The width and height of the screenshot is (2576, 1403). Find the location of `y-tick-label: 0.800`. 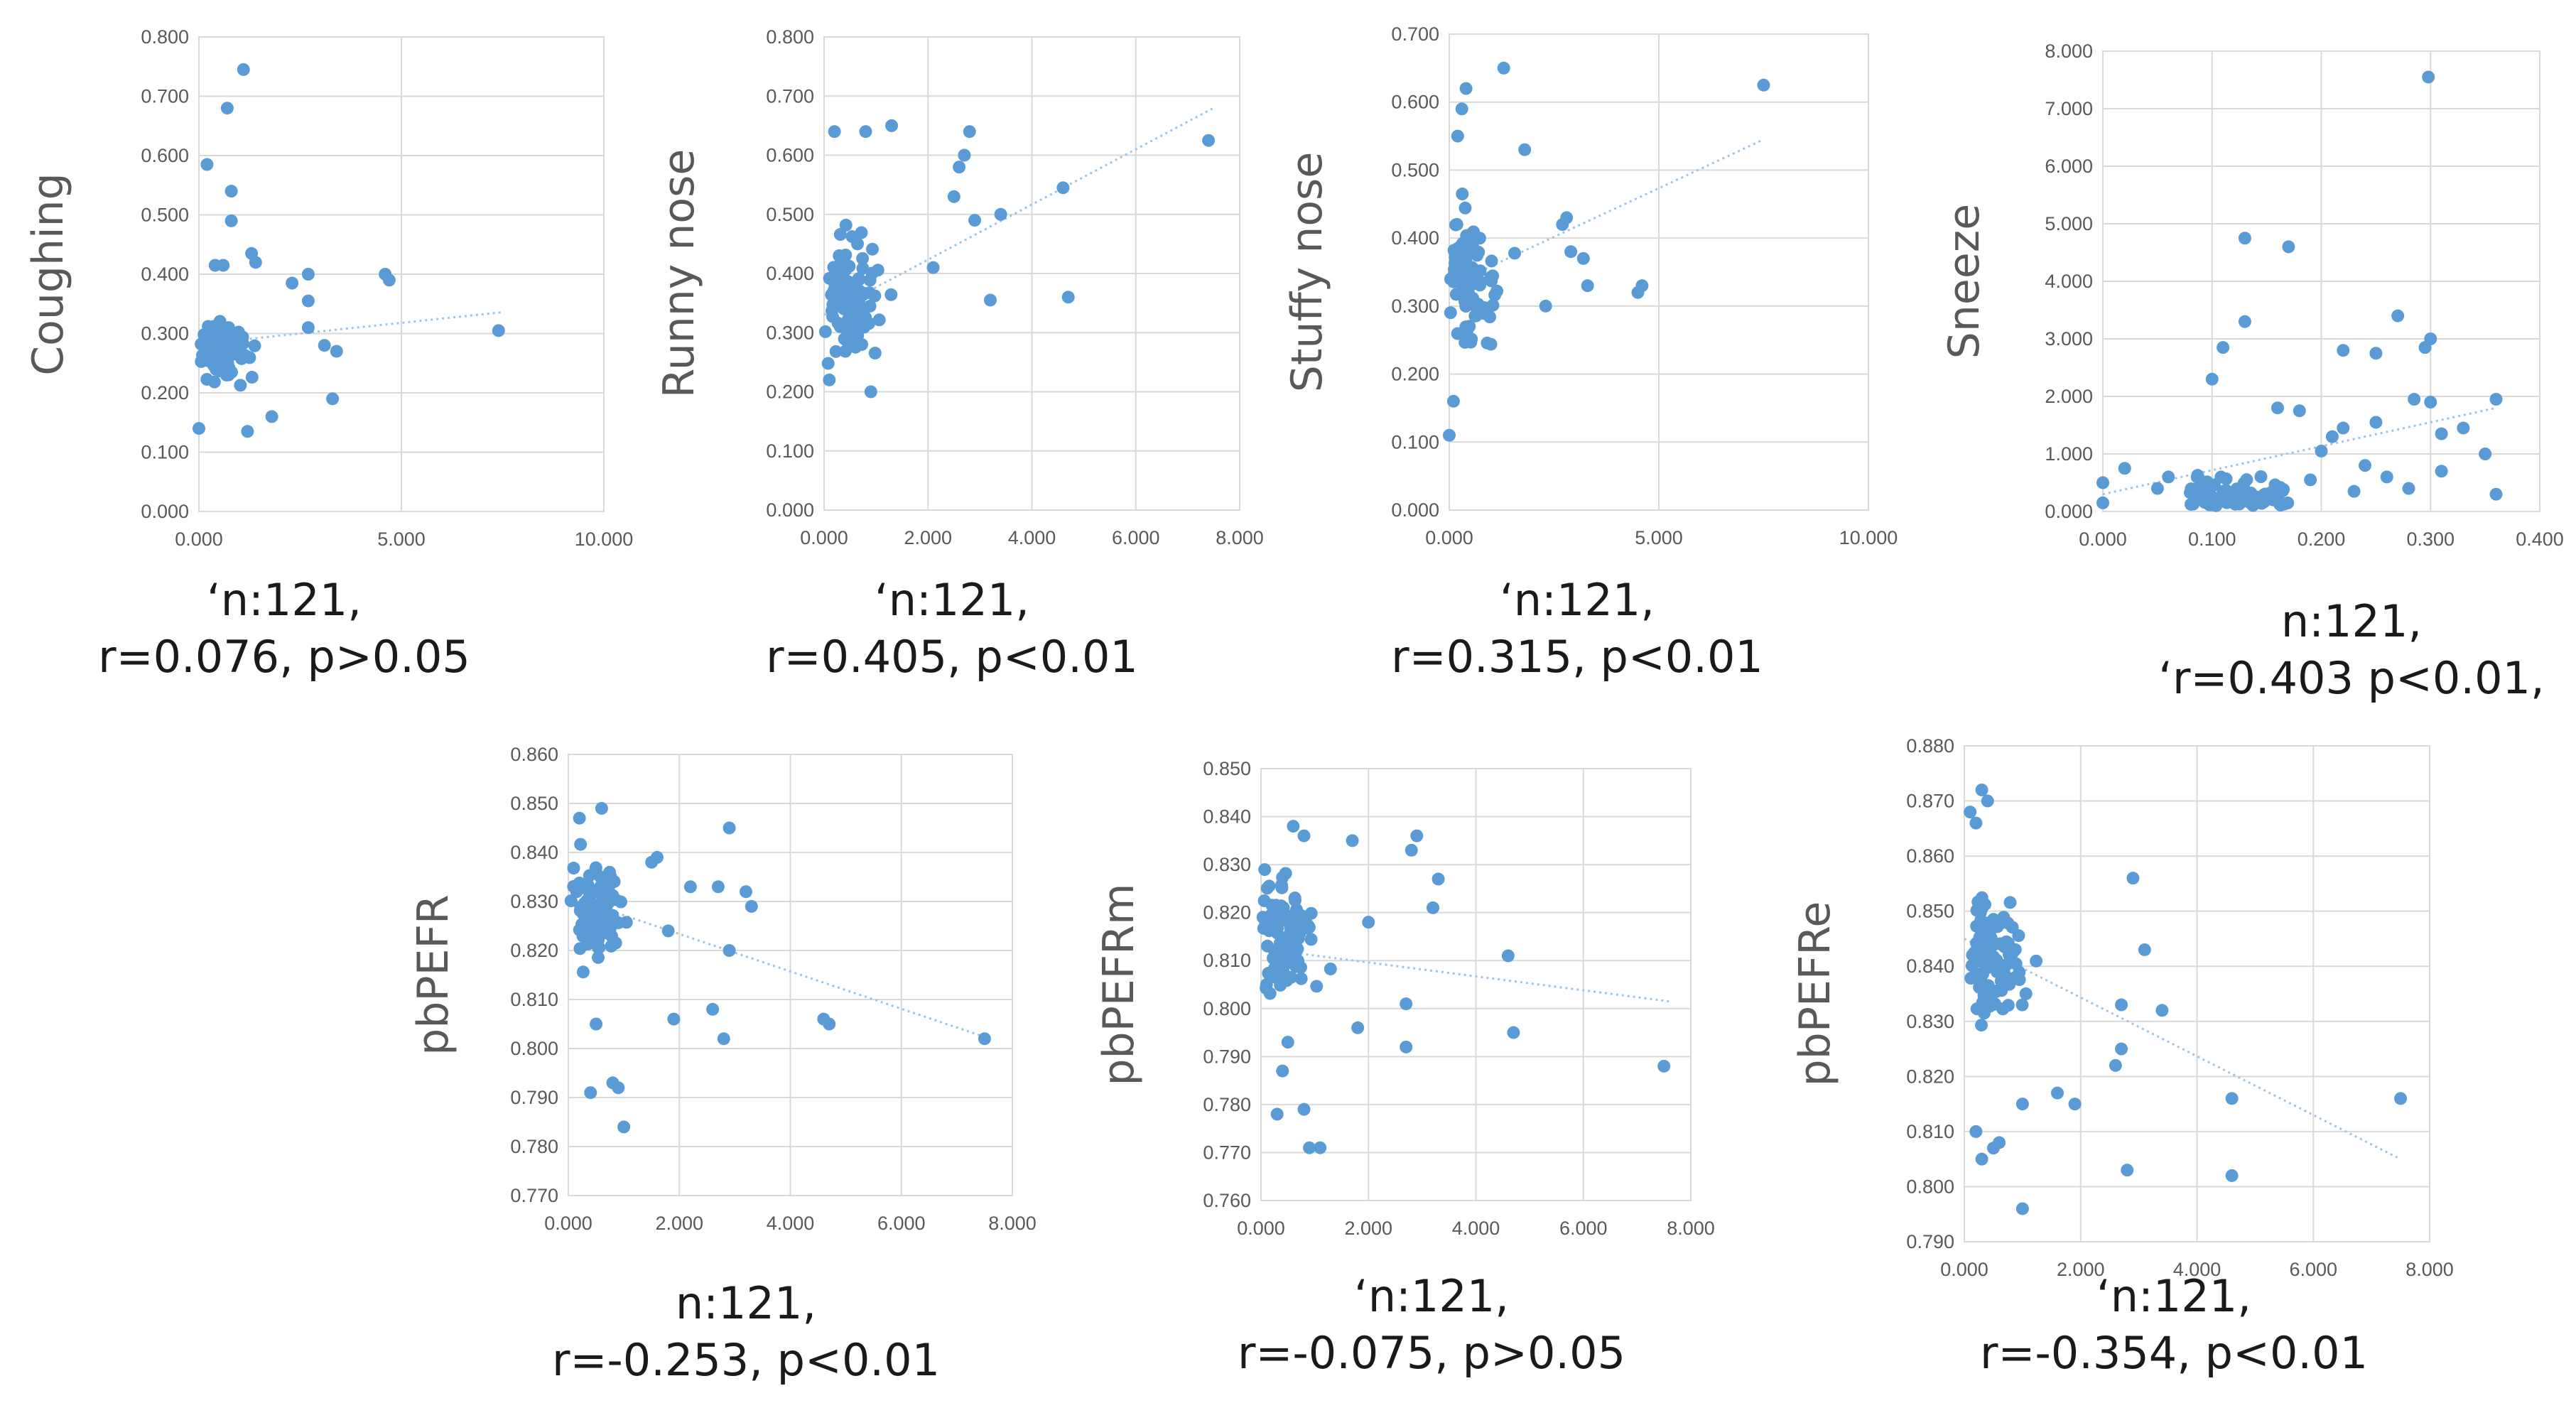

y-tick-label: 0.800 is located at coordinates (165, 37).